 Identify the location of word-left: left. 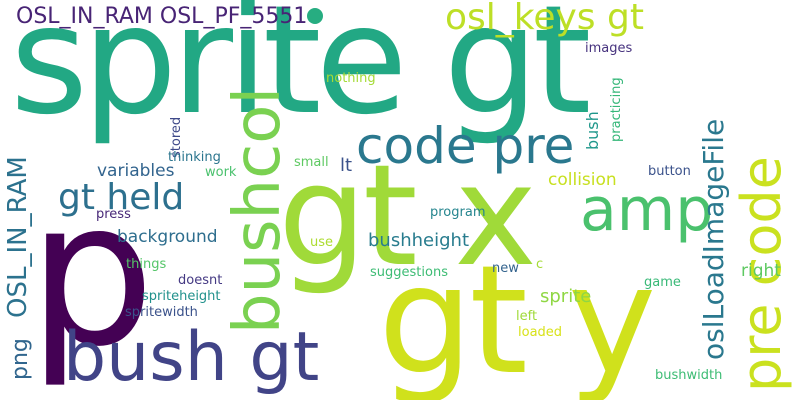
(527, 316).